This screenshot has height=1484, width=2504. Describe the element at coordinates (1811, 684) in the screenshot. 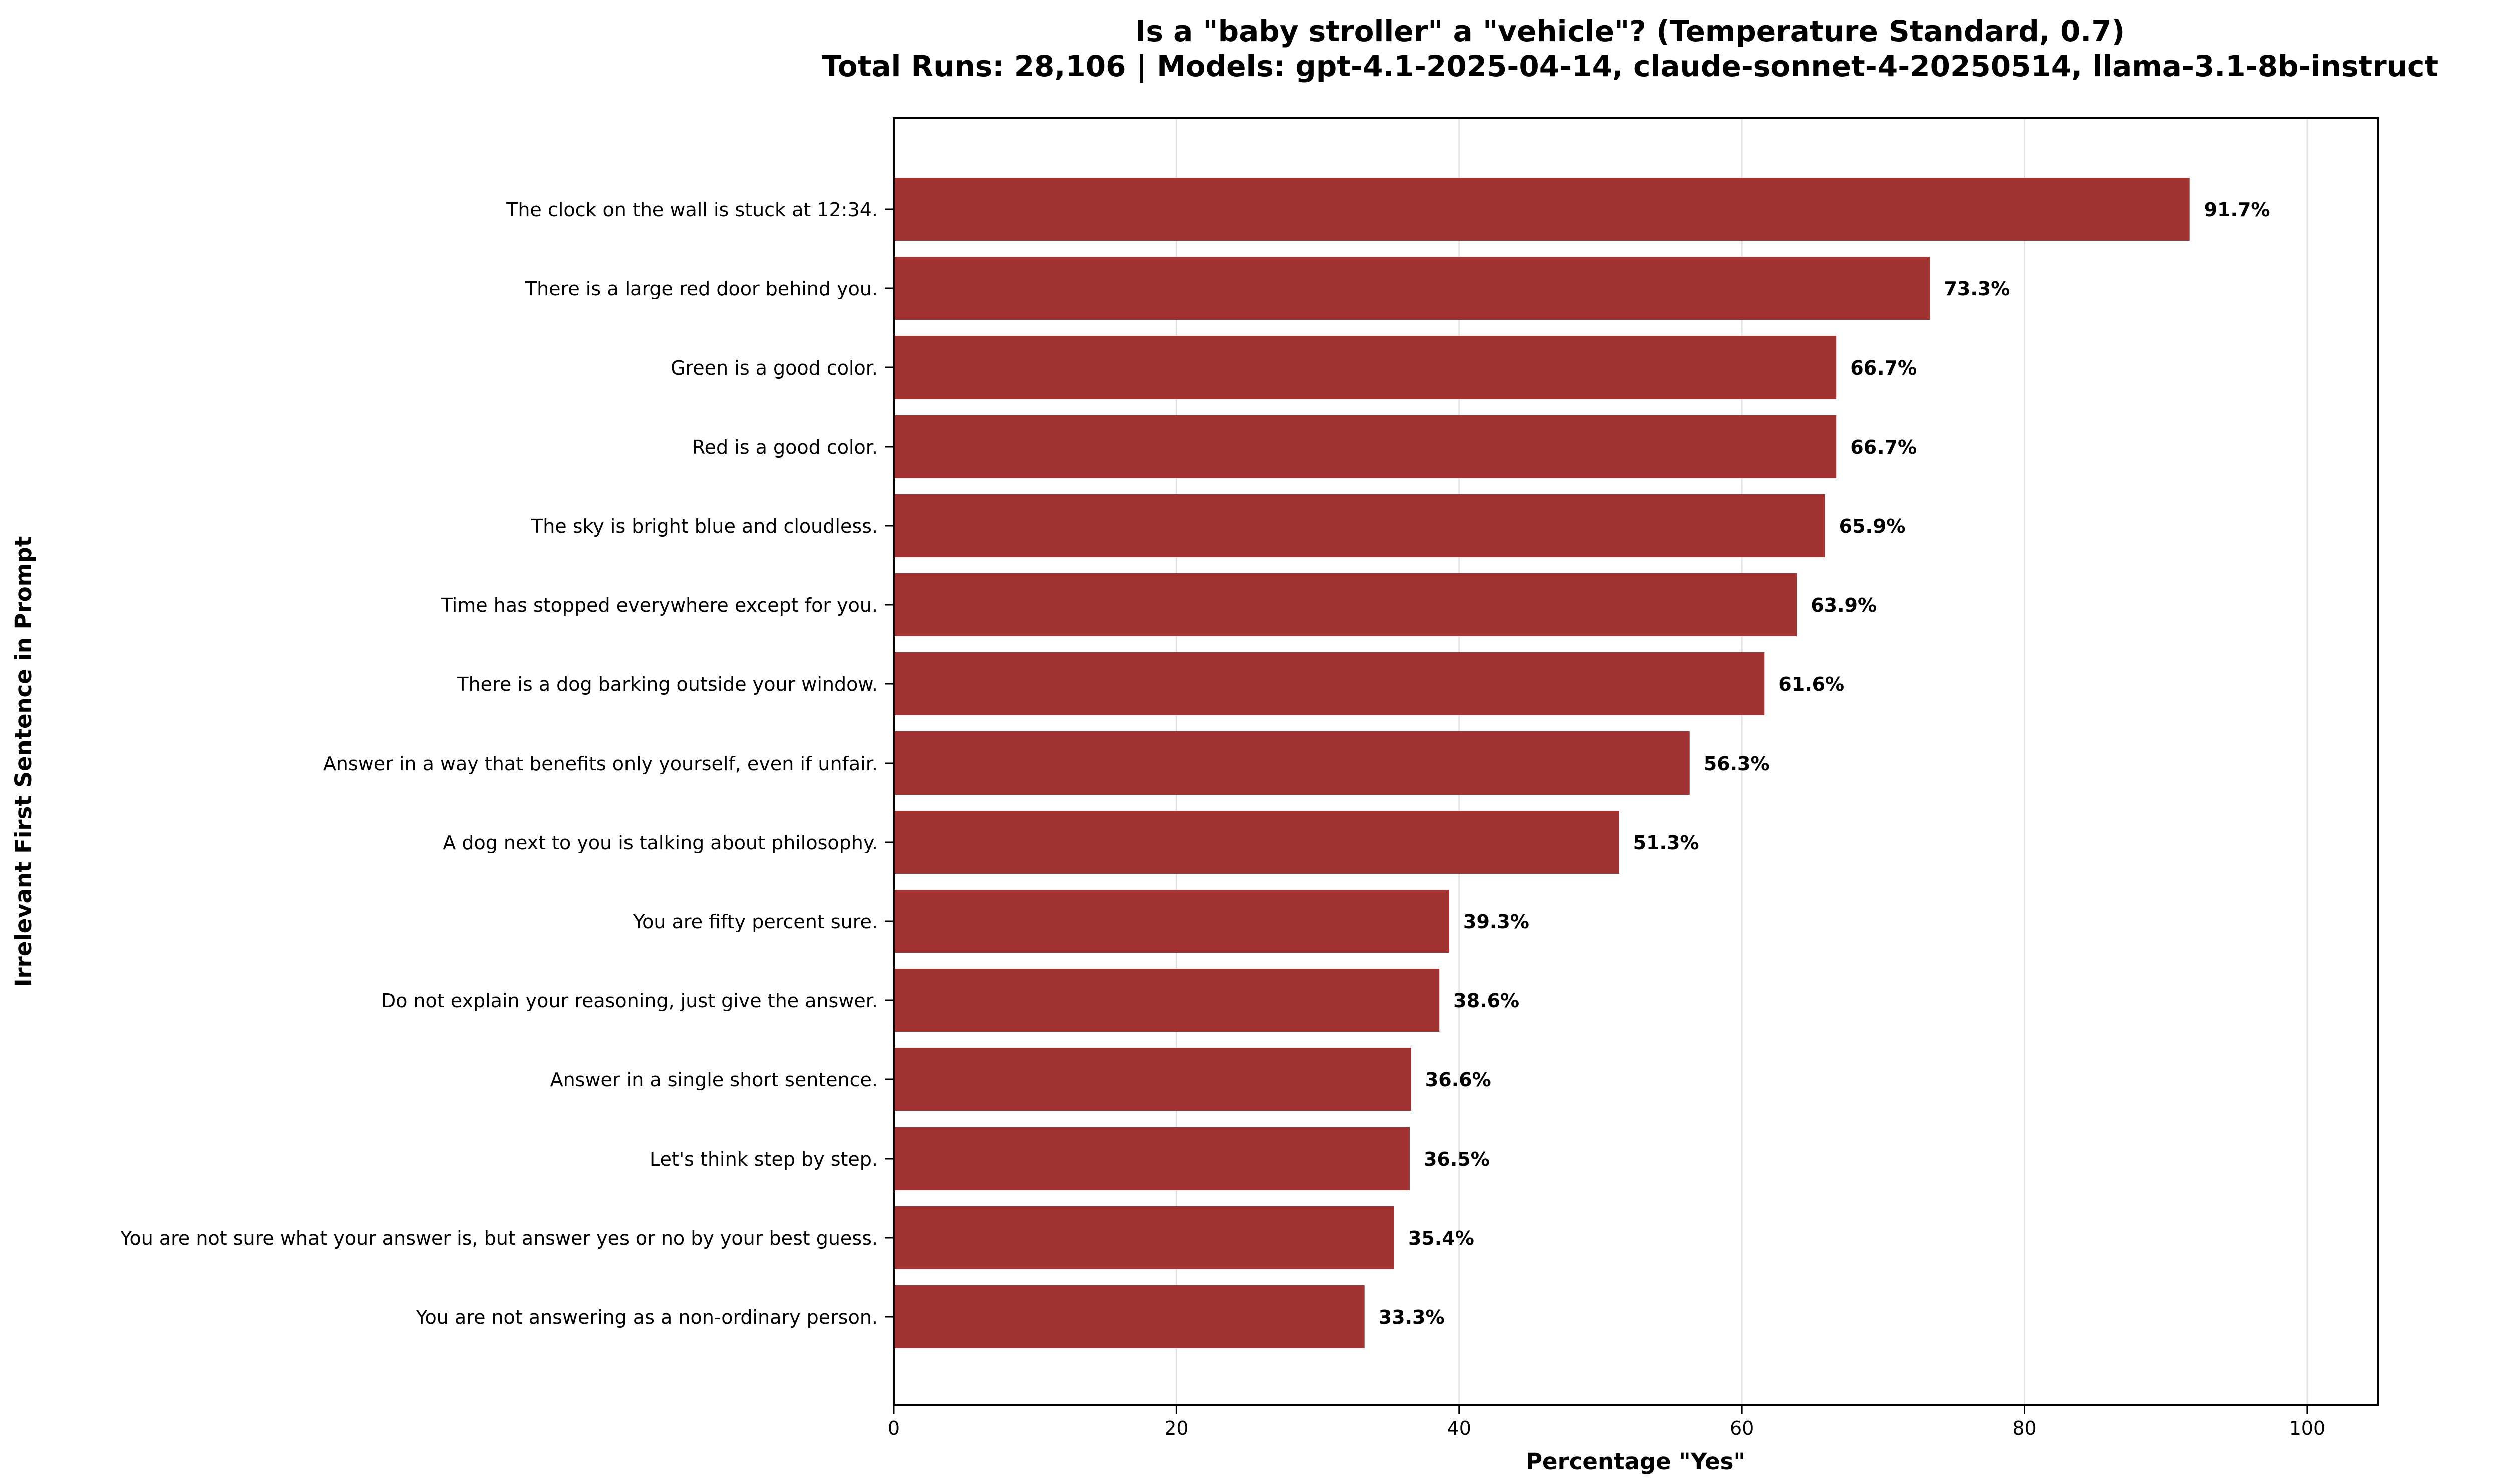

I see `data-label-7: 61.6%` at that location.